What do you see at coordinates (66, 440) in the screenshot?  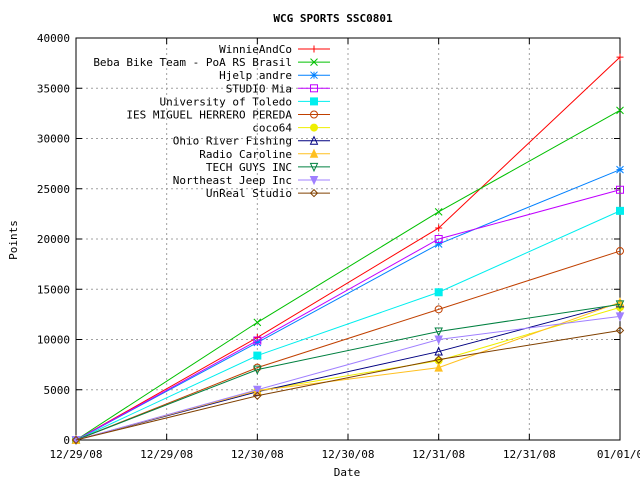 I see `y-tick-label: 0` at bounding box center [66, 440].